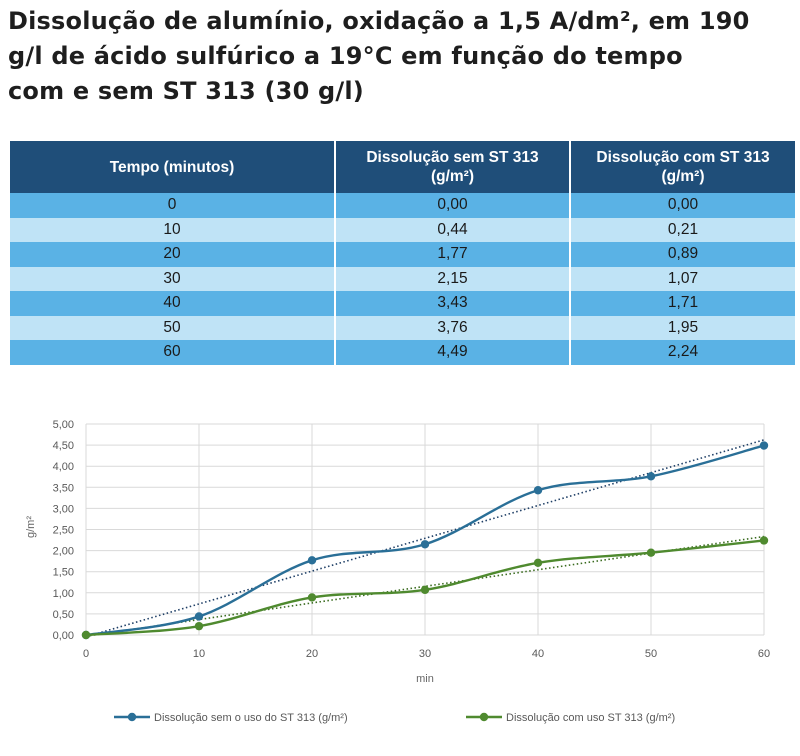 This screenshot has height=756, width=800. I want to click on header-tempo: Tempo (minutos), so click(173, 167).